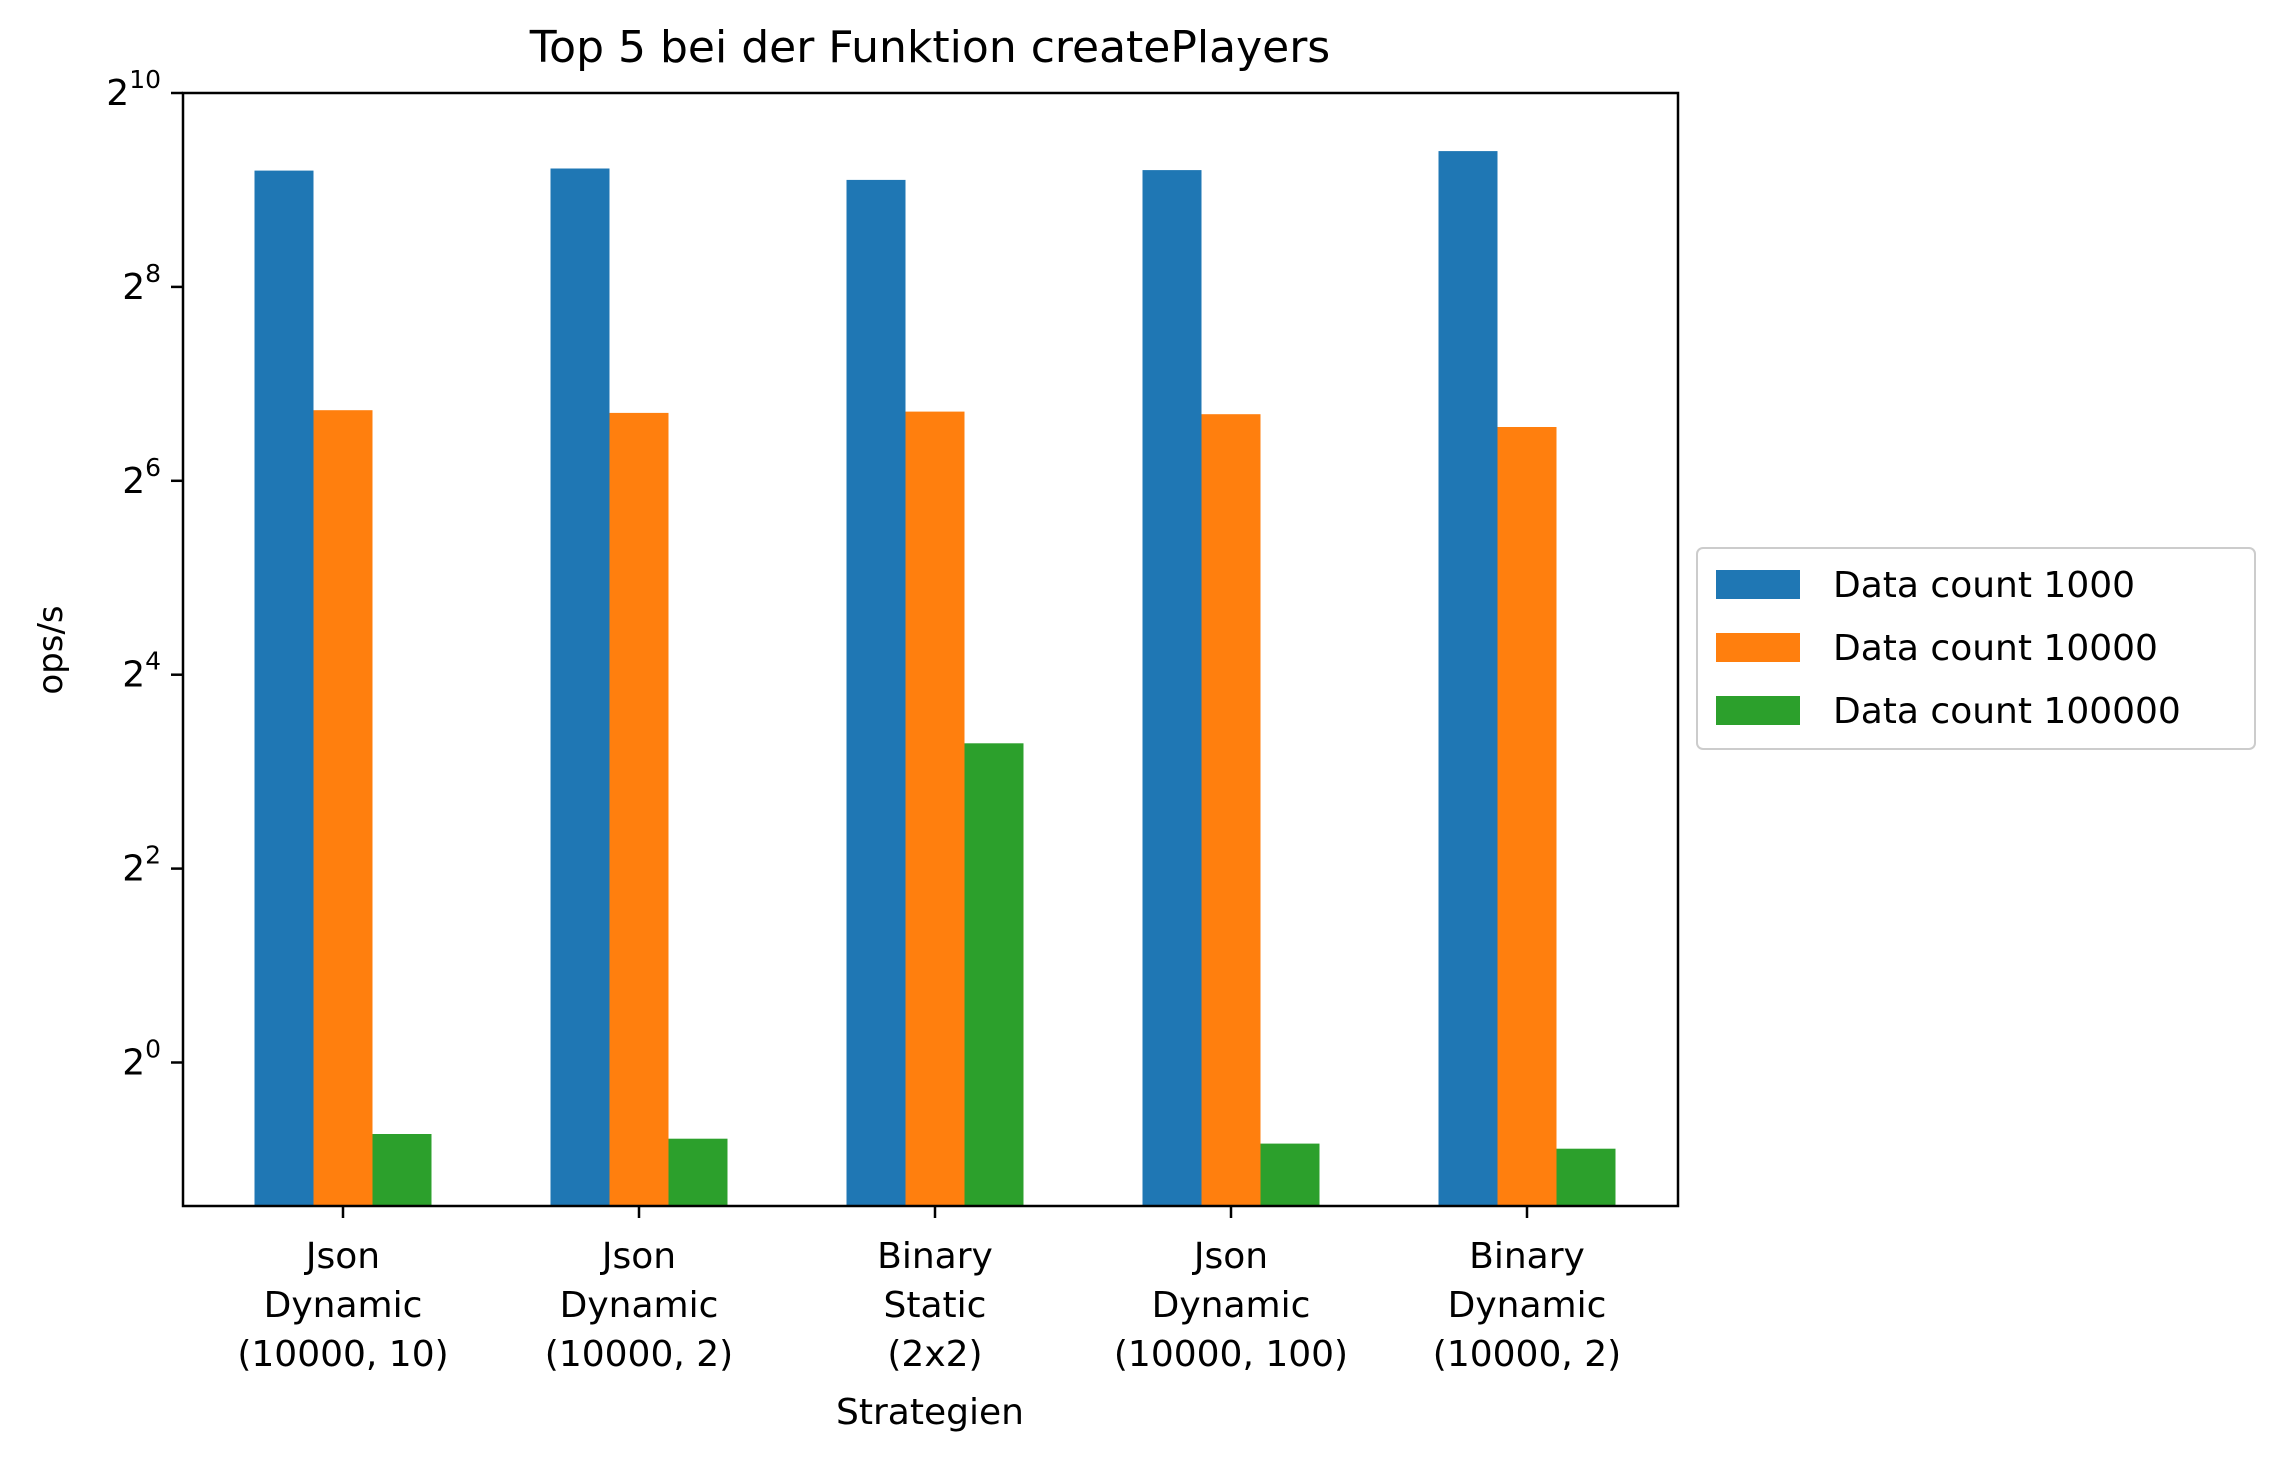  I want to click on x-tick-label: Binary Dynamic (10000, 2), so click(1527, 1305).